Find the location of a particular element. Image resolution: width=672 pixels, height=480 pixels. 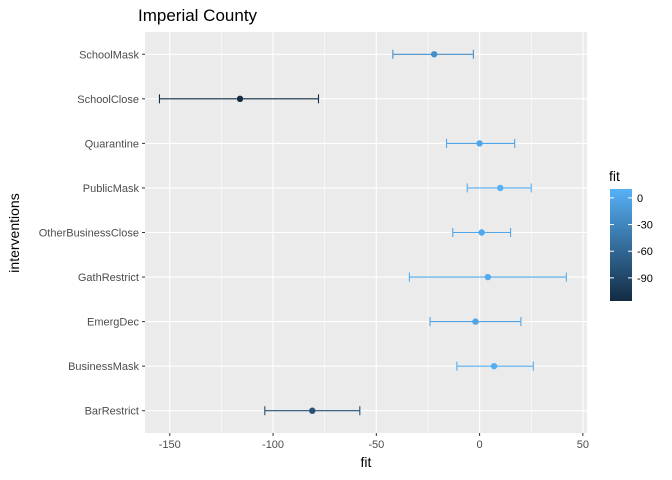

y-tick-label: GathRestrict is located at coordinates (108, 278).